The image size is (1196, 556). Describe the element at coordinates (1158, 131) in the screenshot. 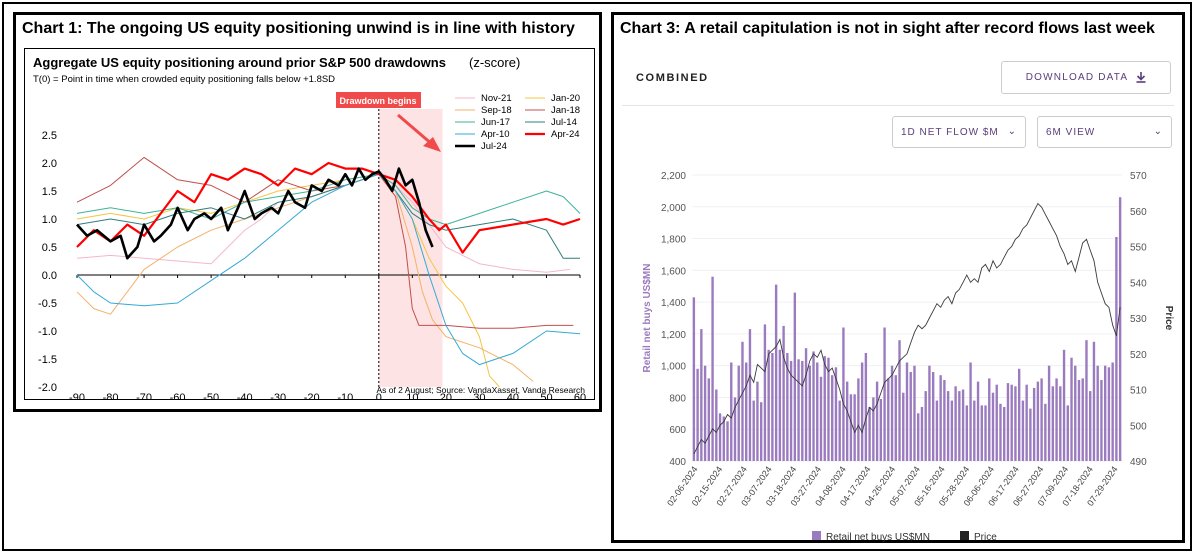

I see `chevron-down-icon: ⌄` at that location.